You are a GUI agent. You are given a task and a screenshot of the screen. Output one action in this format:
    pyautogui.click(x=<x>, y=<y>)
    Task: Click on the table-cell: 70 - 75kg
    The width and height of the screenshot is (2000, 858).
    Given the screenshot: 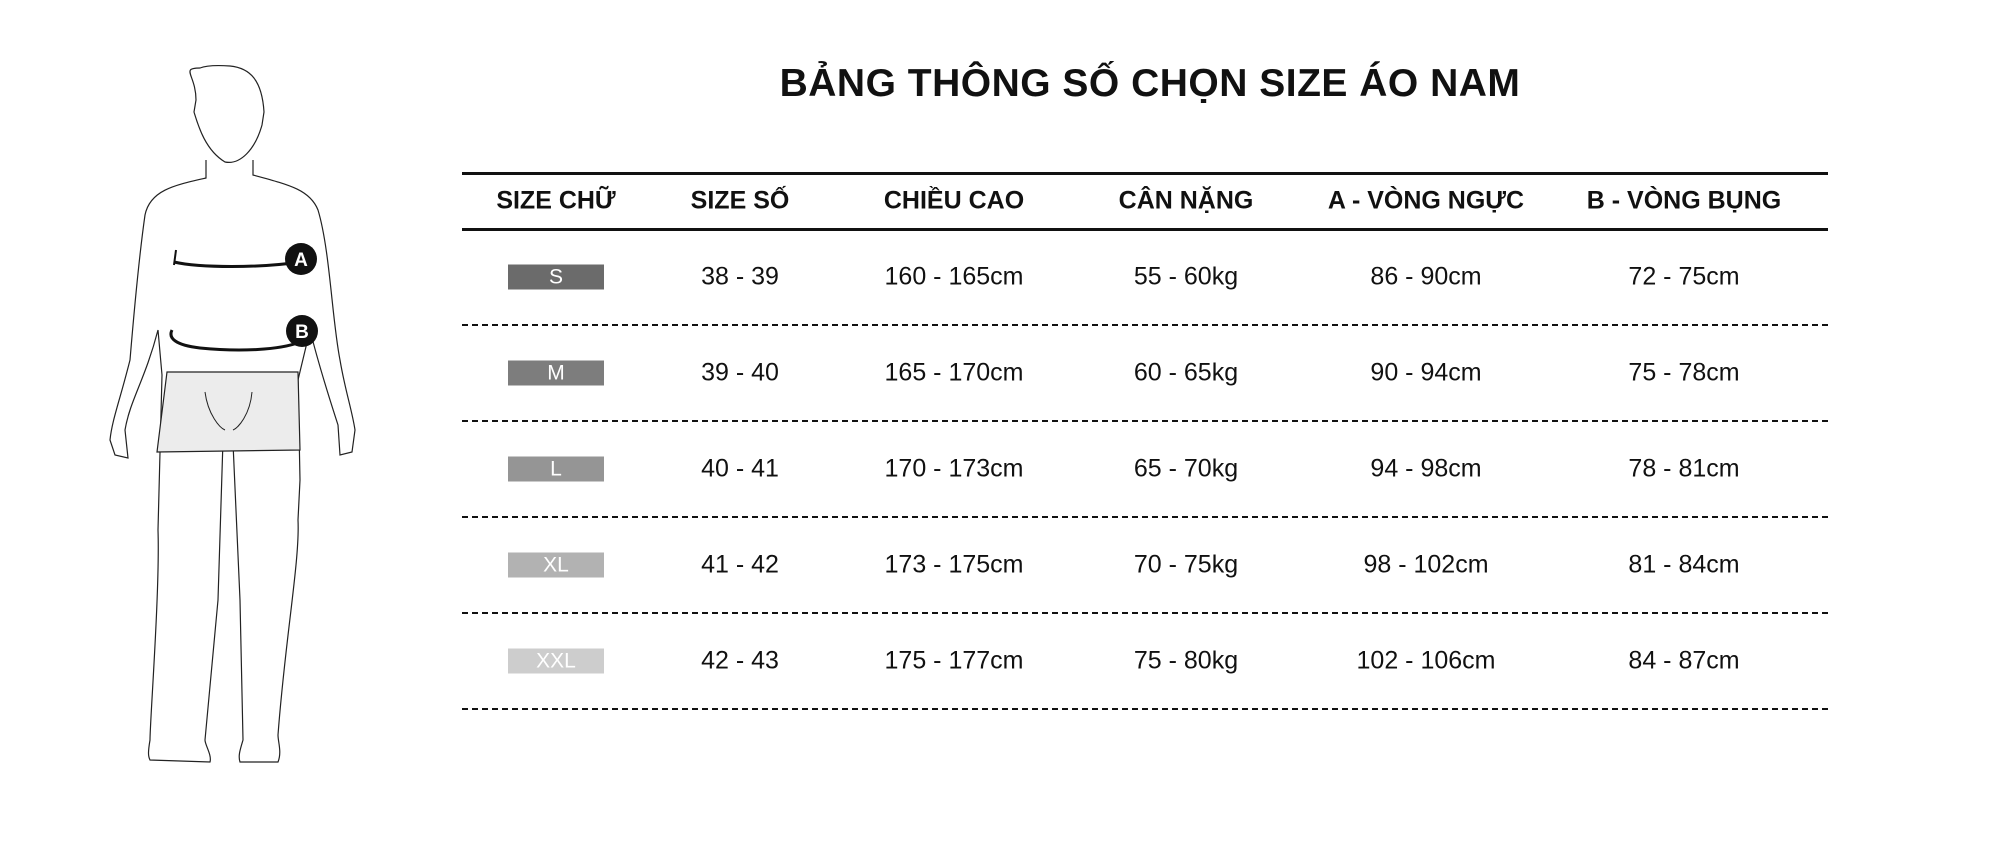 What is the action you would take?
    pyautogui.click(x=1186, y=564)
    